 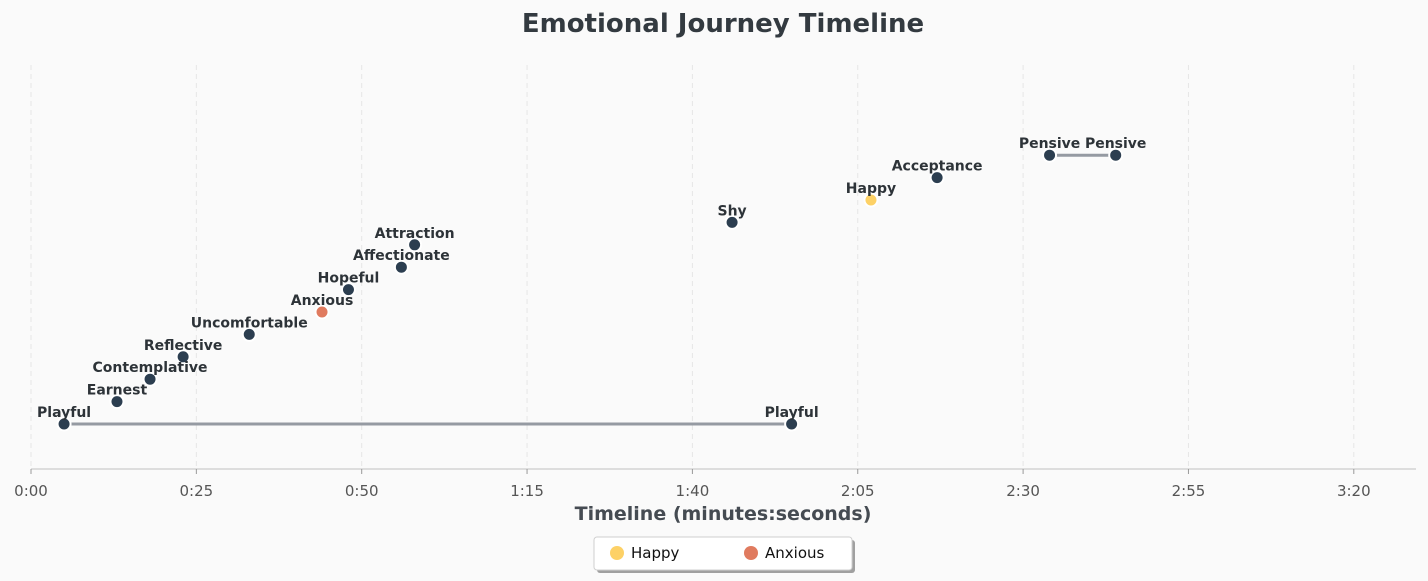 I want to click on point-label: Uncomfortable, so click(x=249, y=323).